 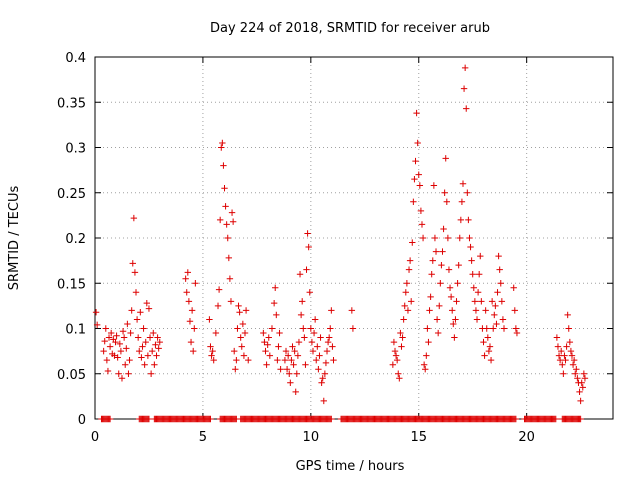 I want to click on x-tick-label: 20, so click(x=526, y=437).